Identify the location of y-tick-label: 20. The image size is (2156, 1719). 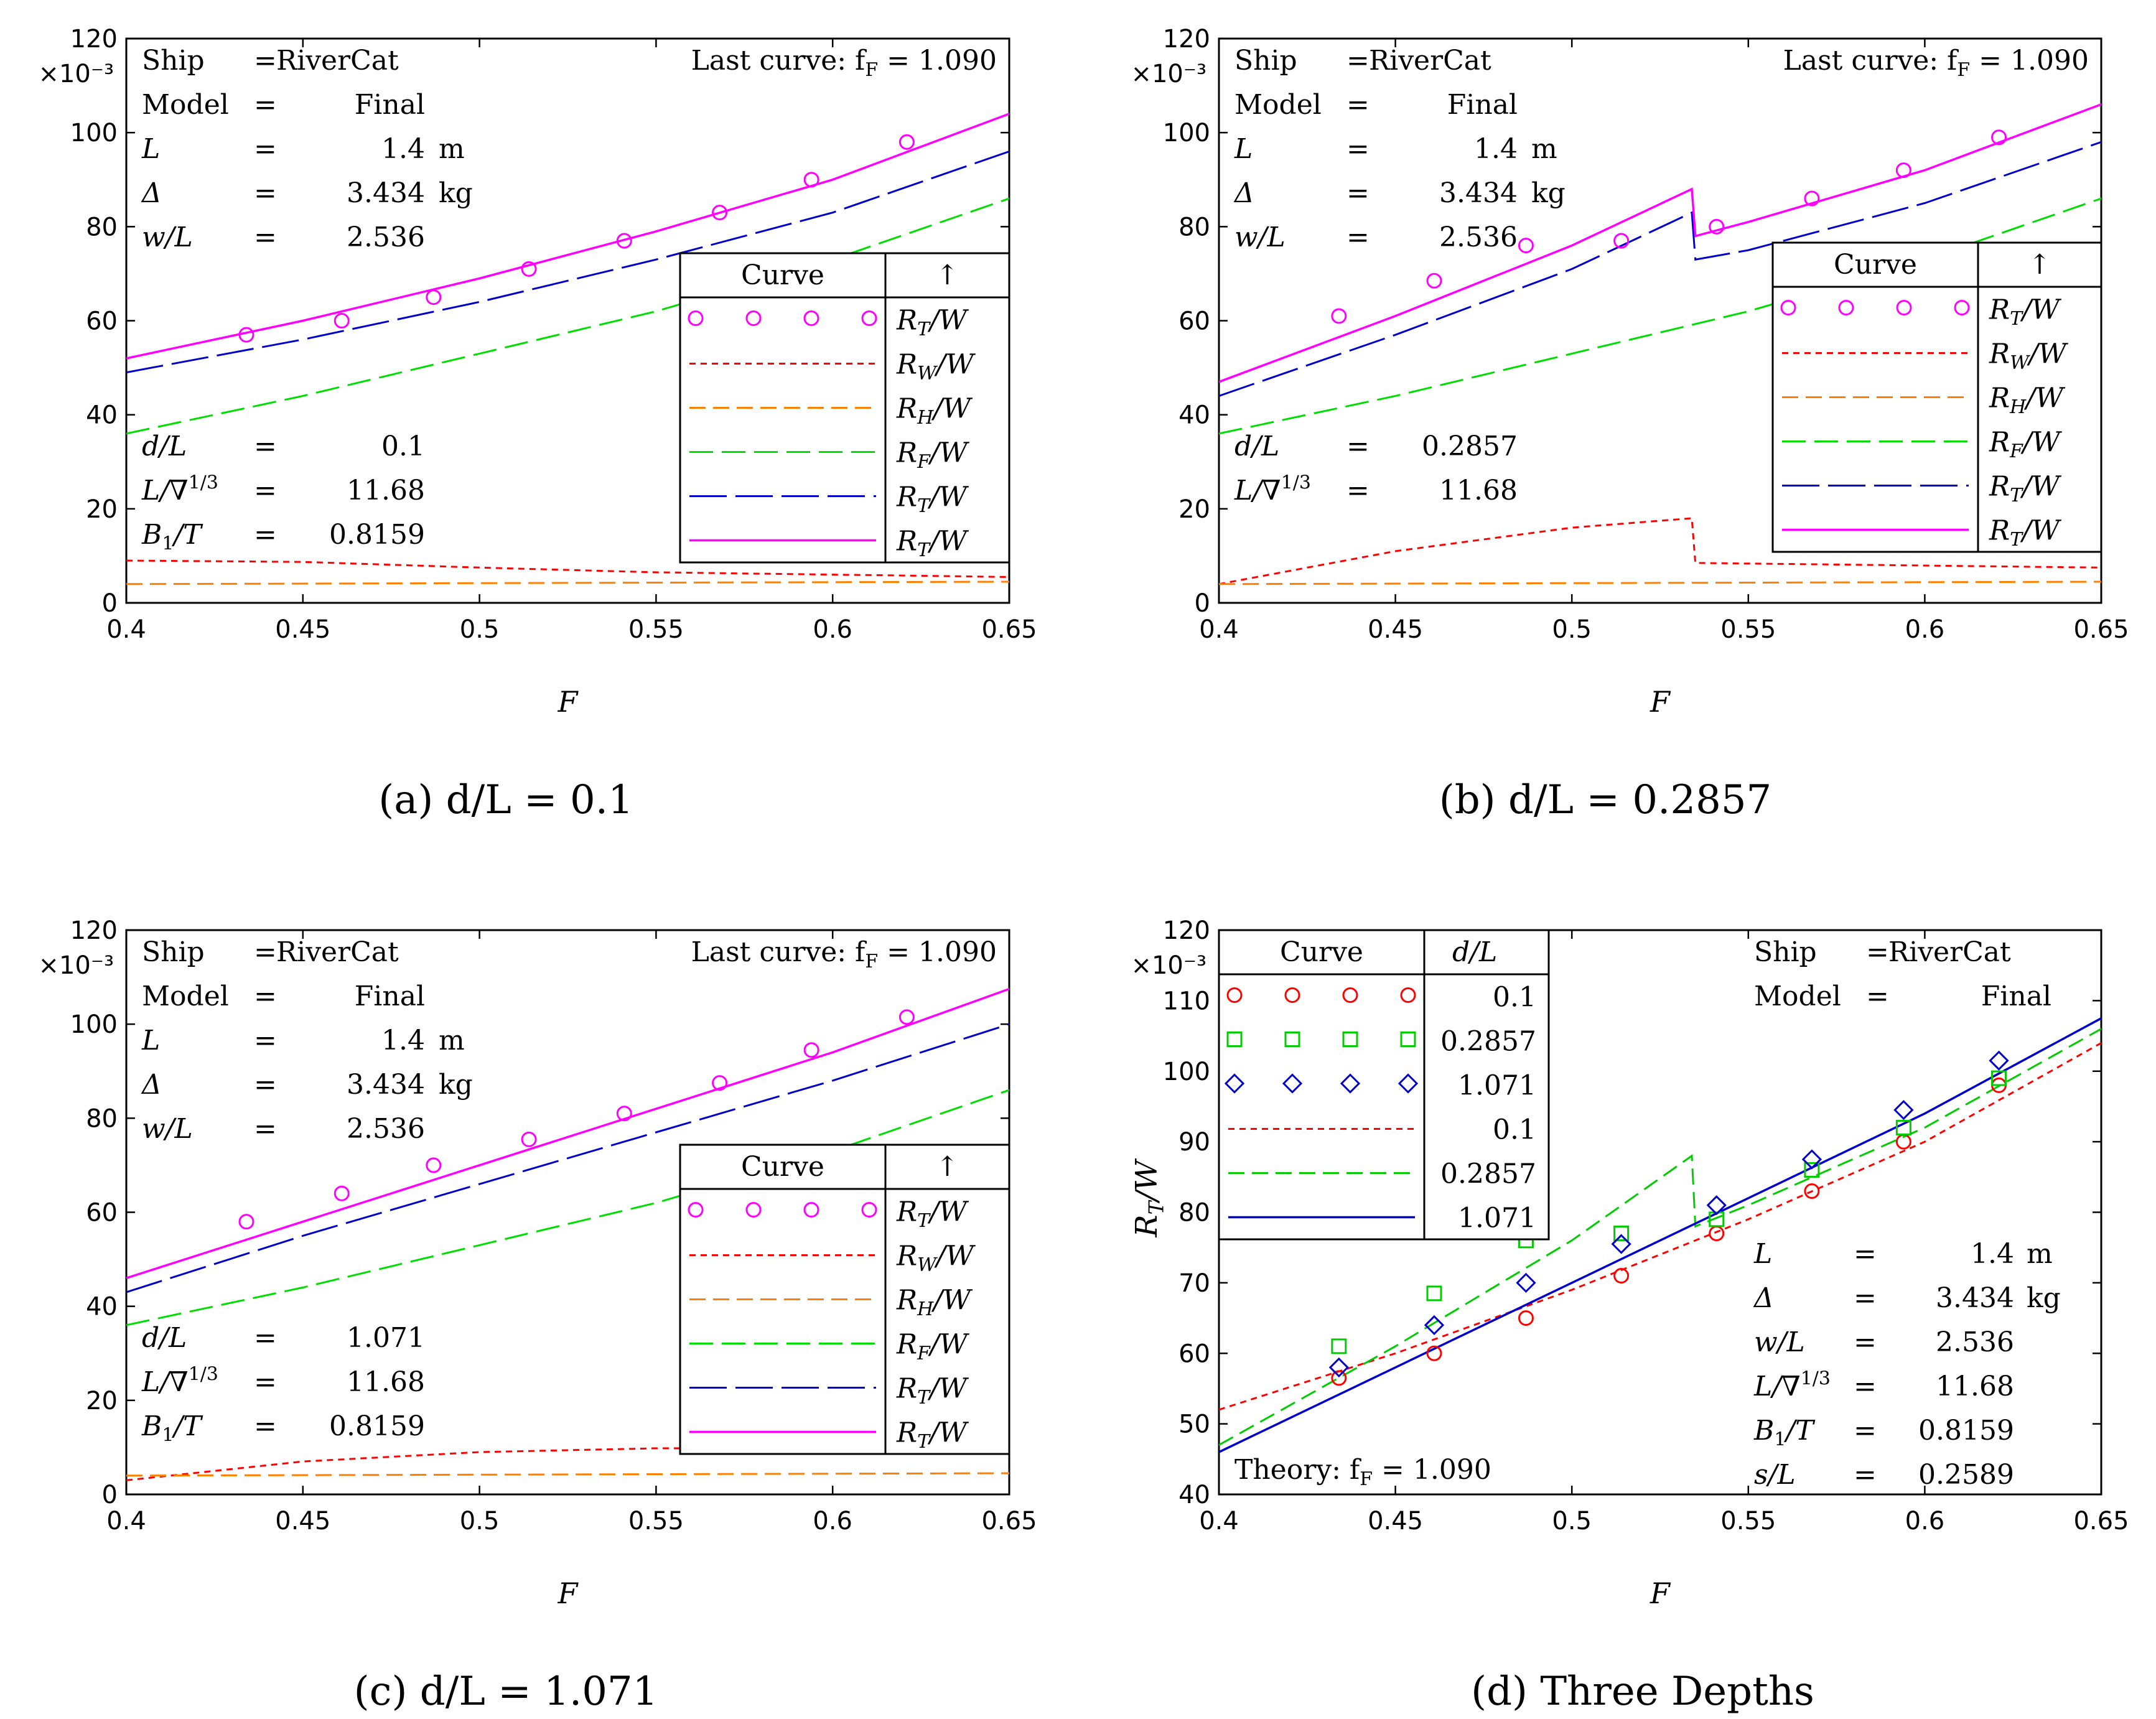
(102, 1401).